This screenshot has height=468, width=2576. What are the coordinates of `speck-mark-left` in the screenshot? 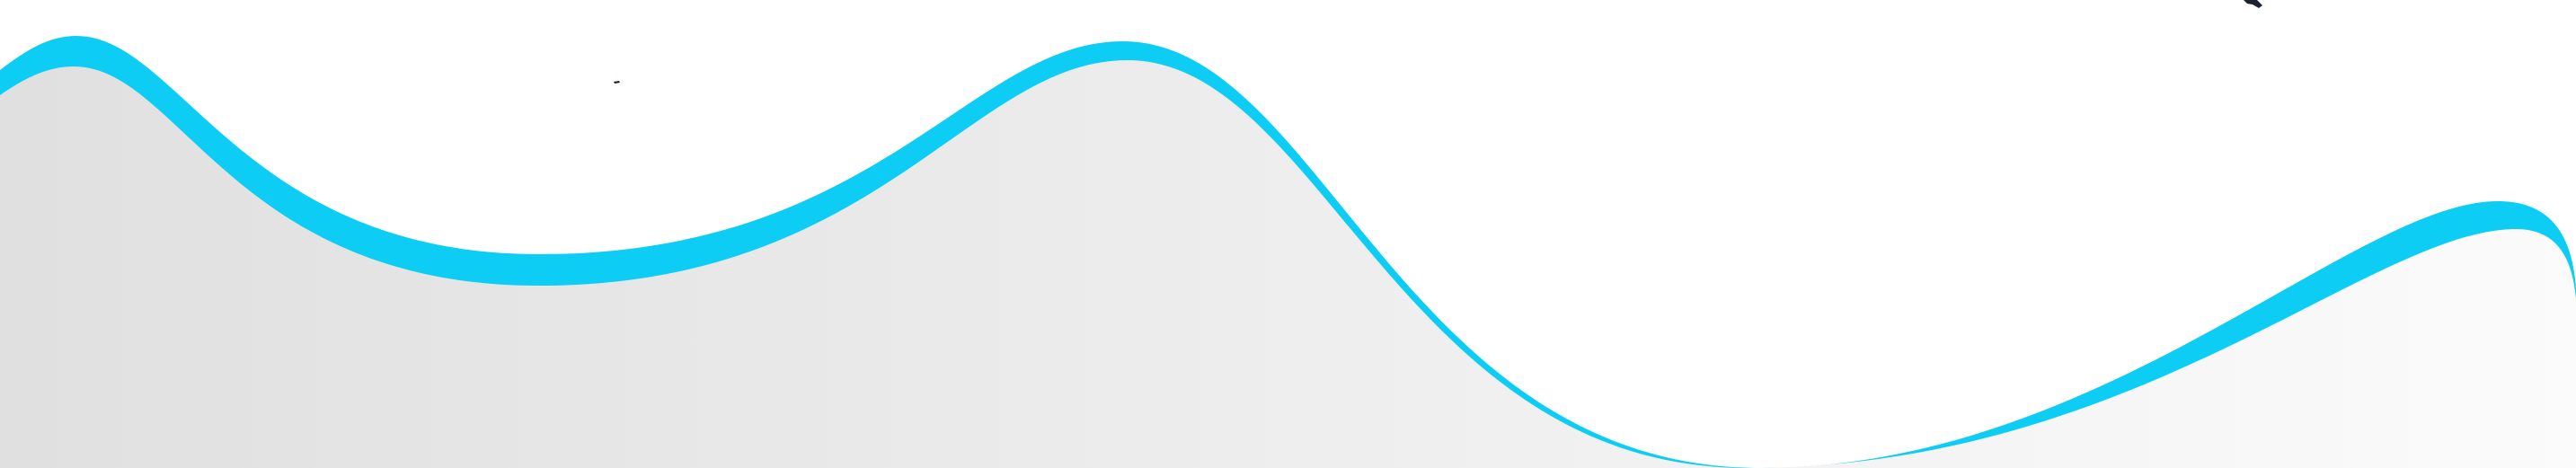 It's located at (617, 82).